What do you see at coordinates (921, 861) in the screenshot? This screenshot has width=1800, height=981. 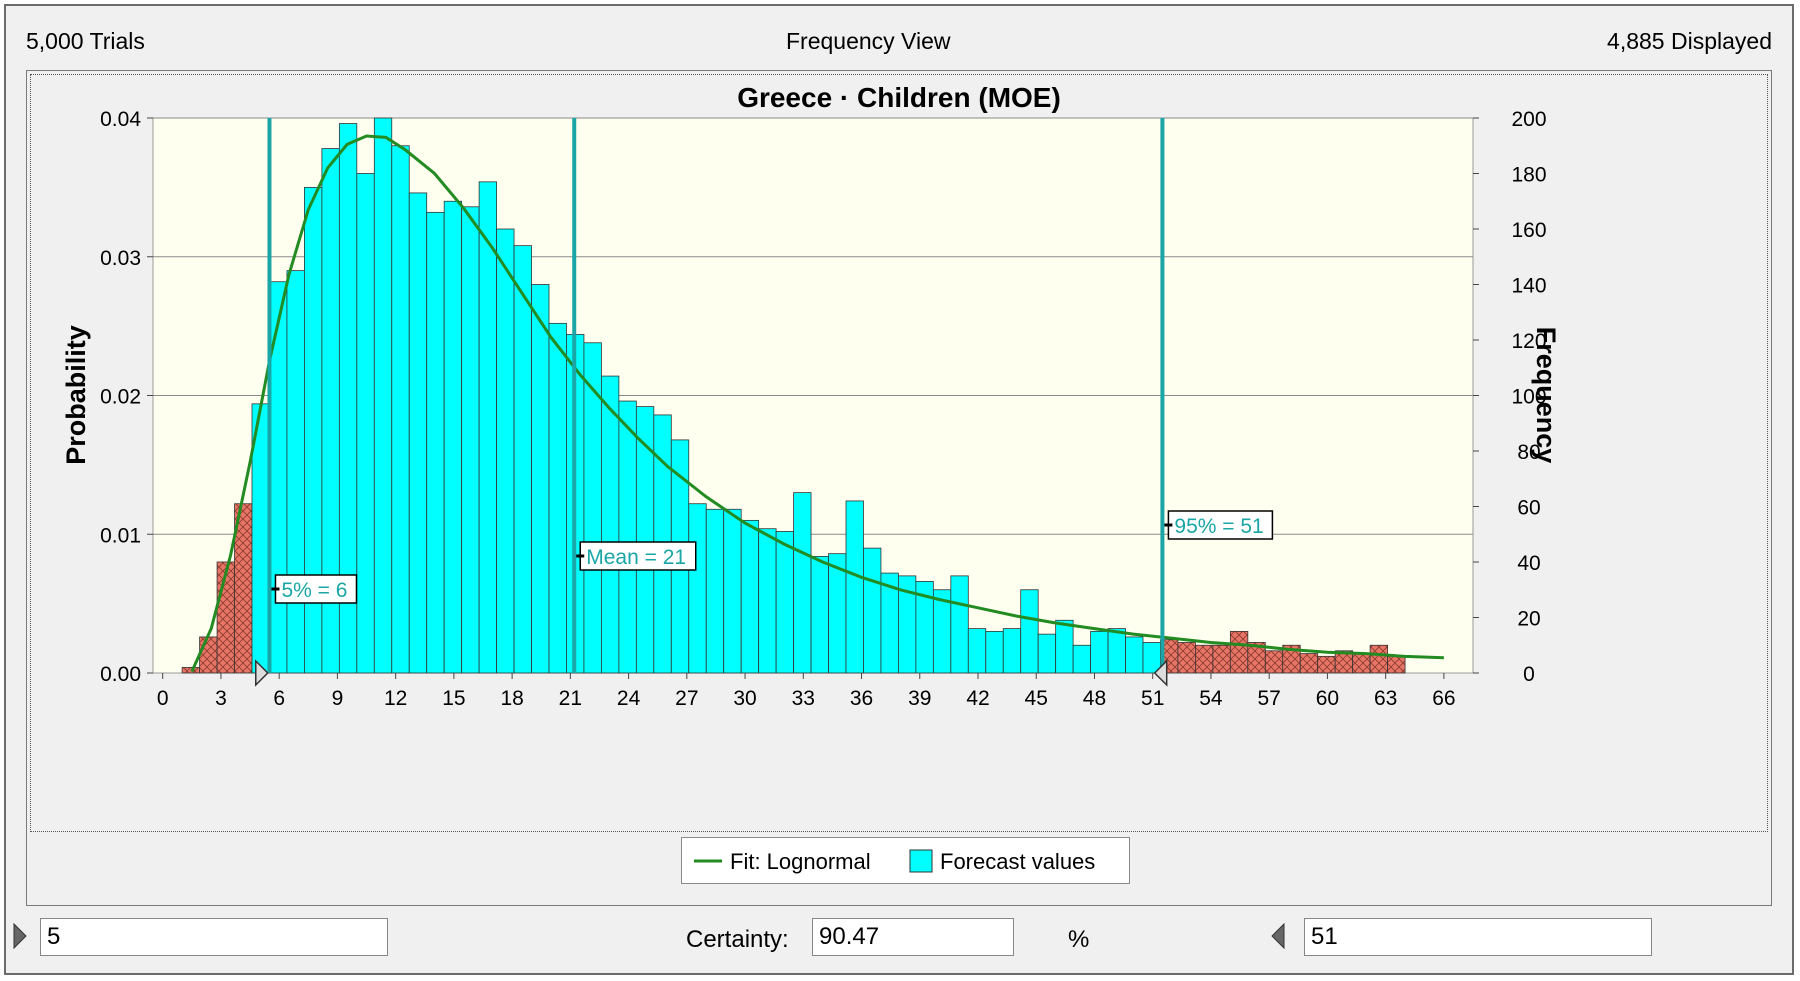 I see `legend-bar-swatch` at bounding box center [921, 861].